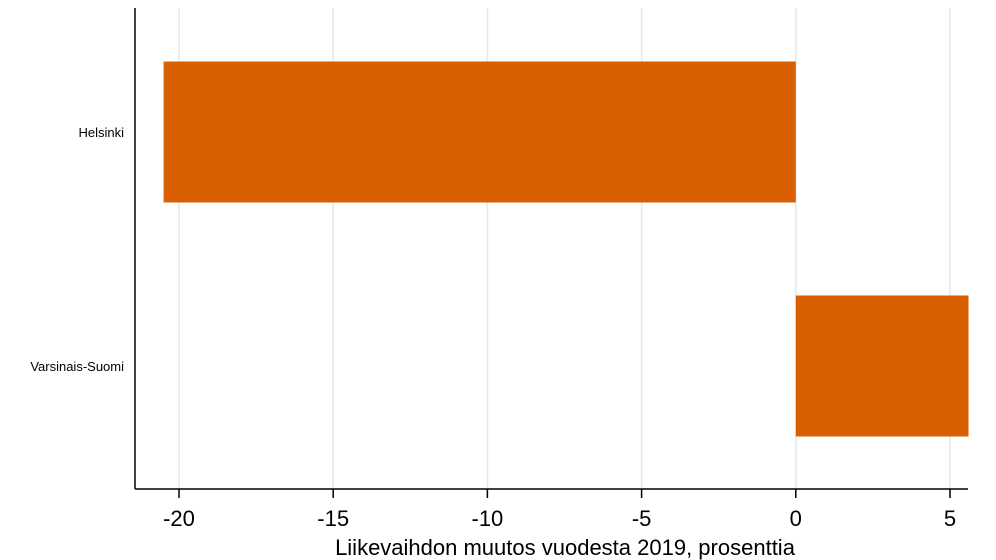  What do you see at coordinates (333, 518) in the screenshot?
I see `x-tick-label: -15` at bounding box center [333, 518].